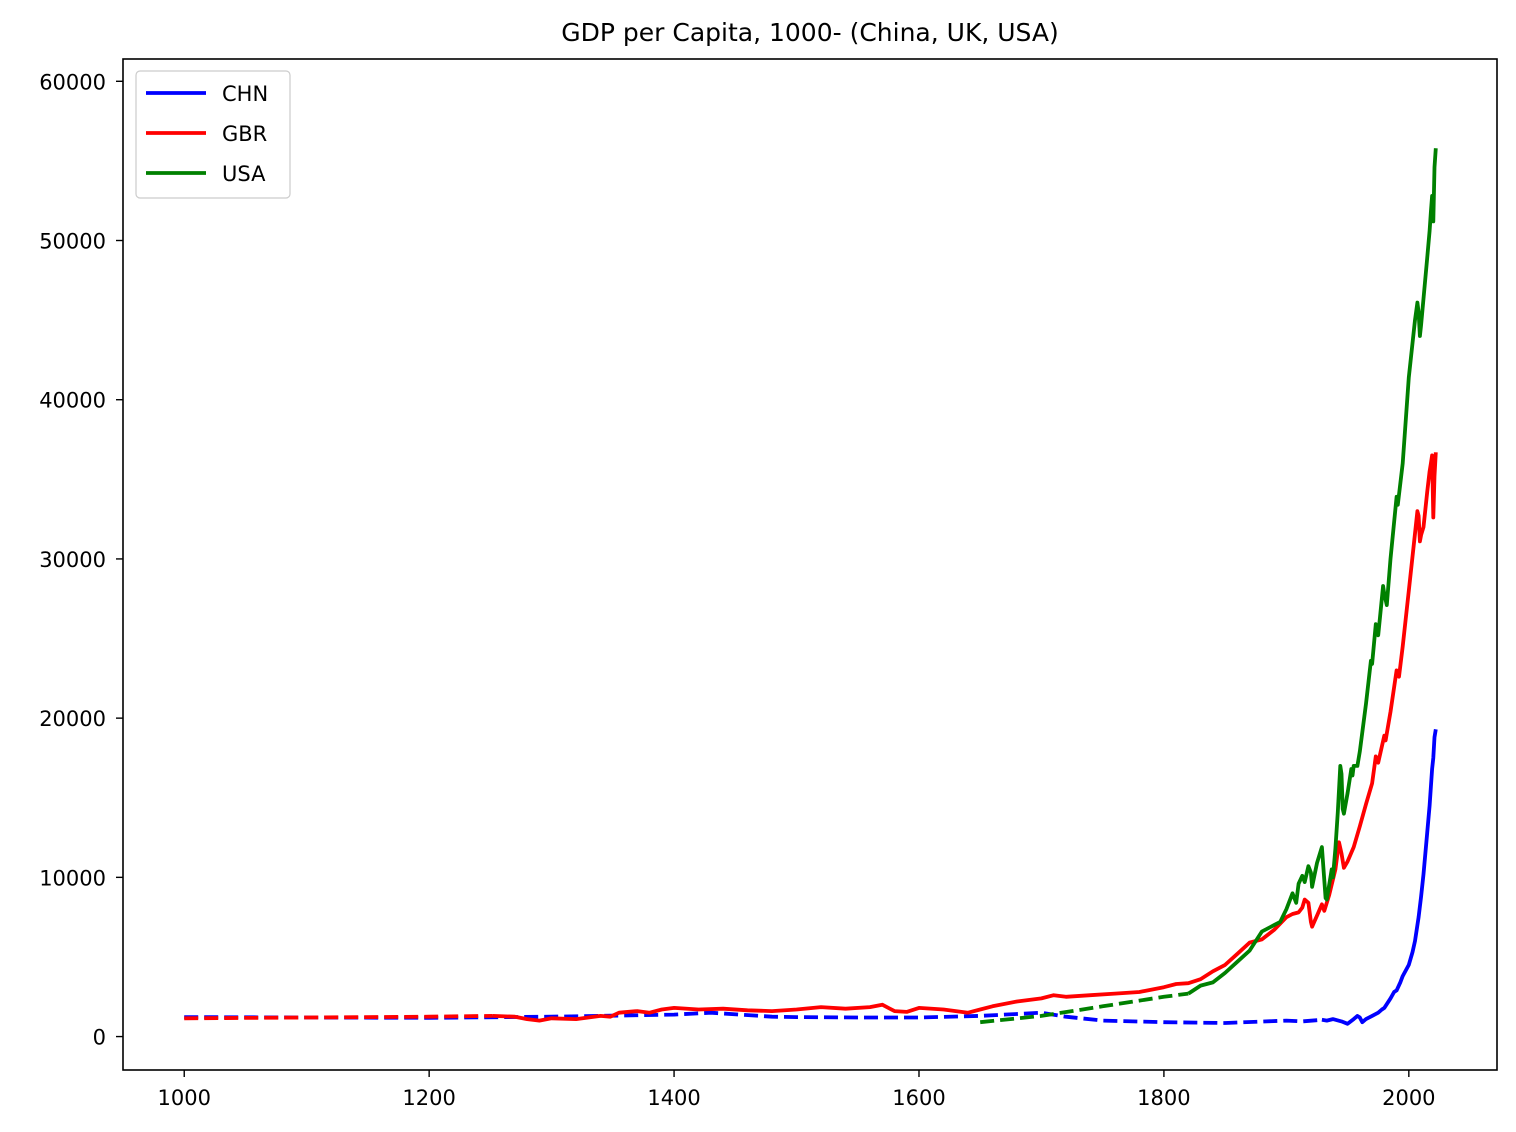 This screenshot has height=1132, width=1516. I want to click on y-tick-label: 60000, so click(72, 82).